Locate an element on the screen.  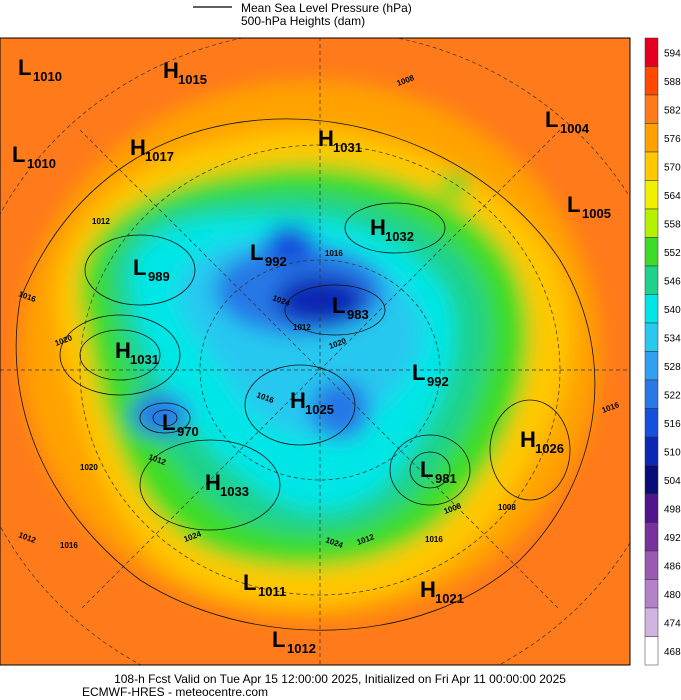
center-pressure: 981 is located at coordinates (446, 478).